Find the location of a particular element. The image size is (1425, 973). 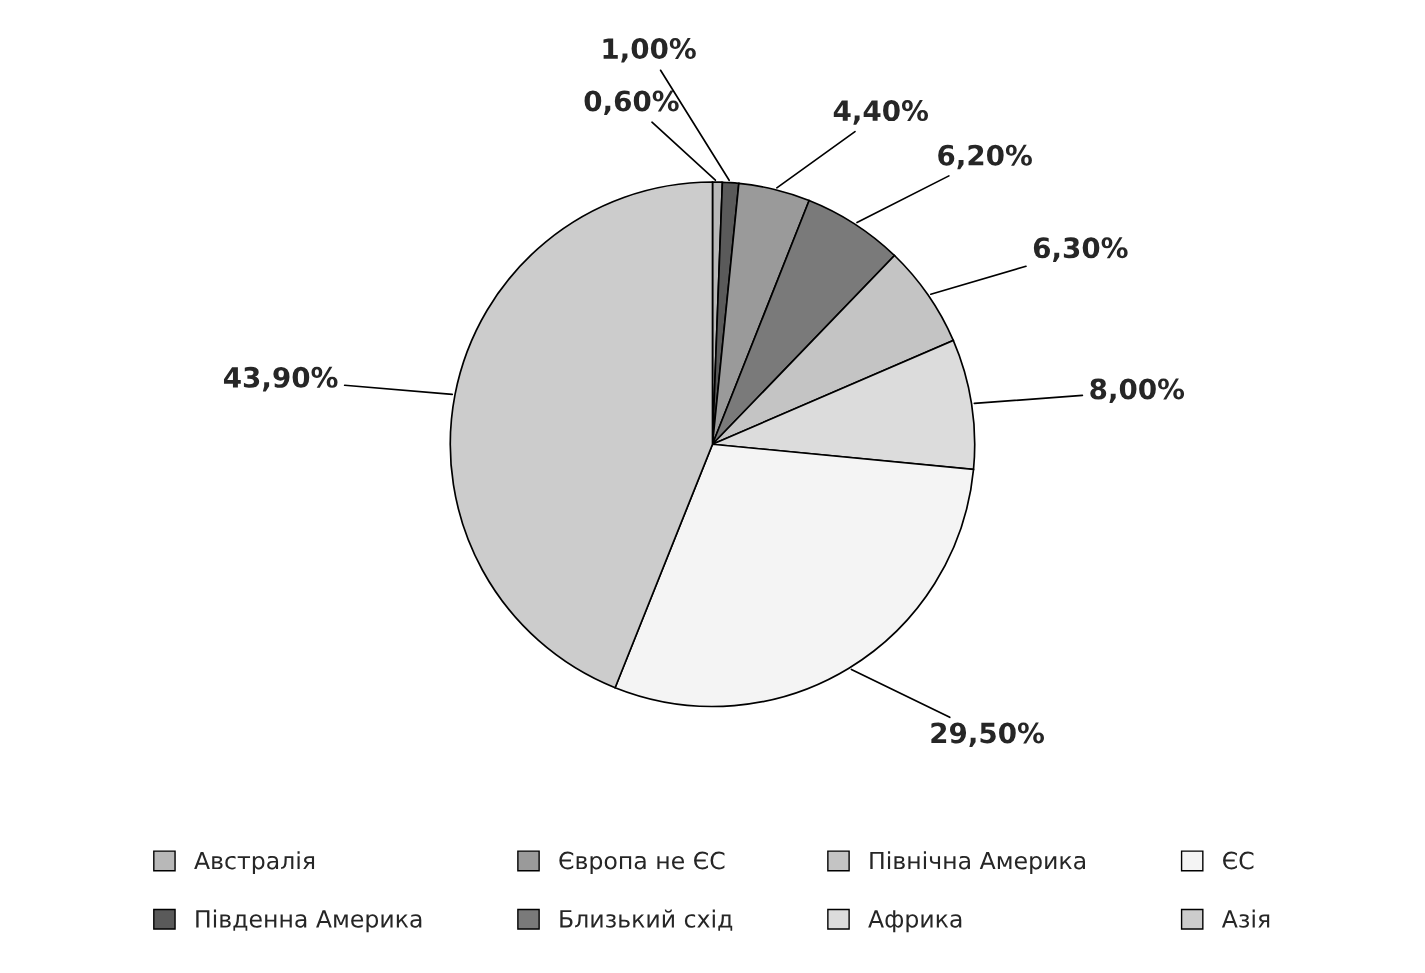

legend-label: Південна Америка is located at coordinates (309, 921).